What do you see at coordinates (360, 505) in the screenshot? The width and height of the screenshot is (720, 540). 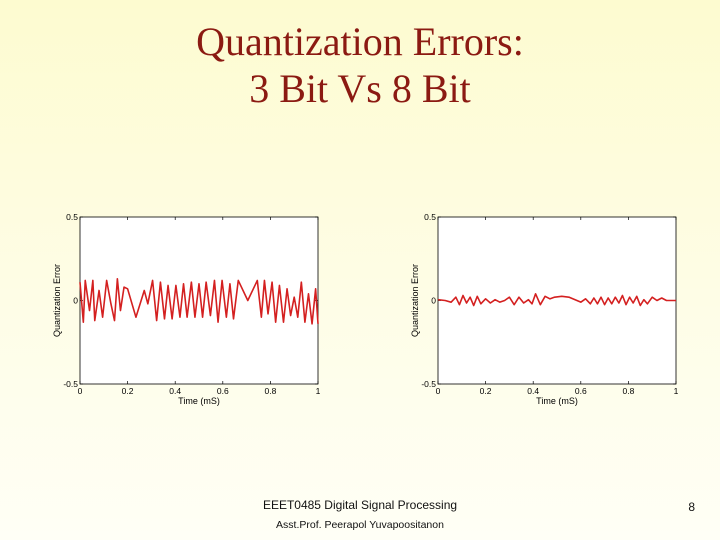 I see `footer-course: EEET0485 Digital Signal Processing` at bounding box center [360, 505].